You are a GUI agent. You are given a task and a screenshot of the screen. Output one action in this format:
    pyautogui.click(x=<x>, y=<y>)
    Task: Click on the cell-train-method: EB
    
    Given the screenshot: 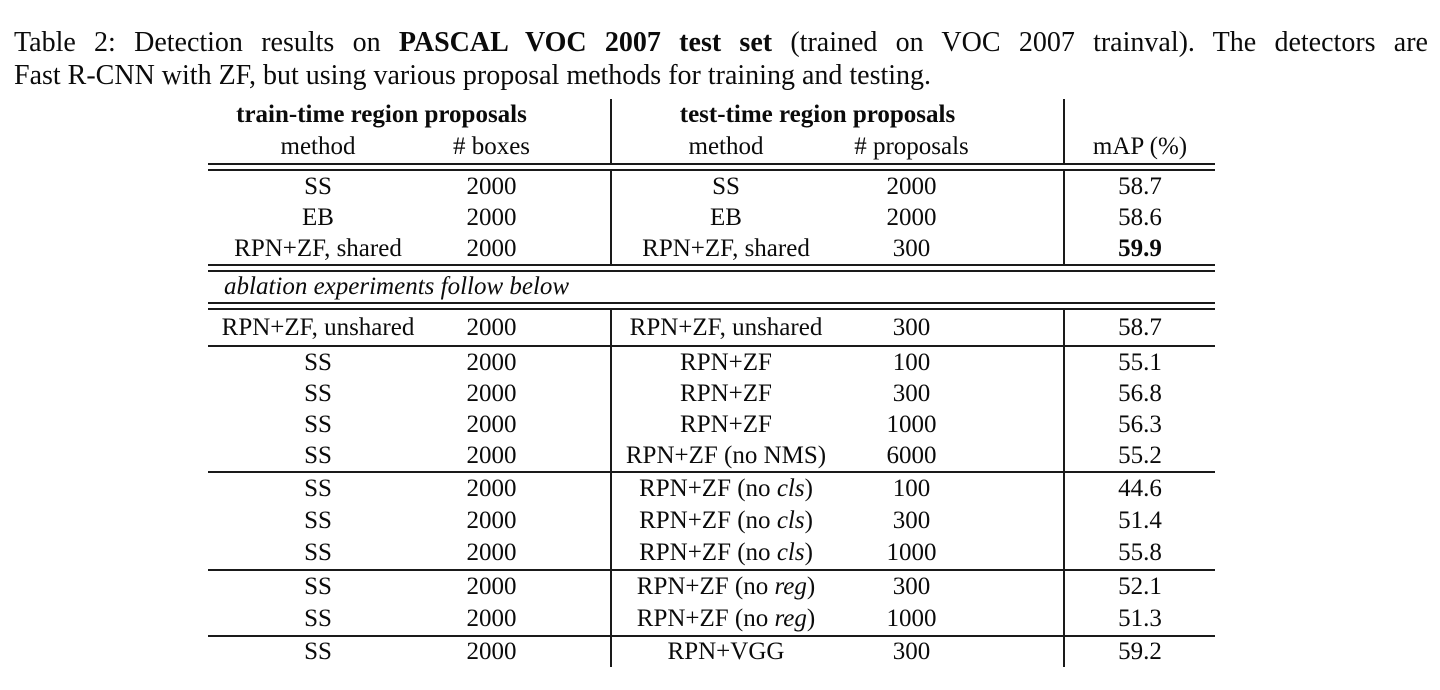 What is the action you would take?
    pyautogui.click(x=318, y=217)
    